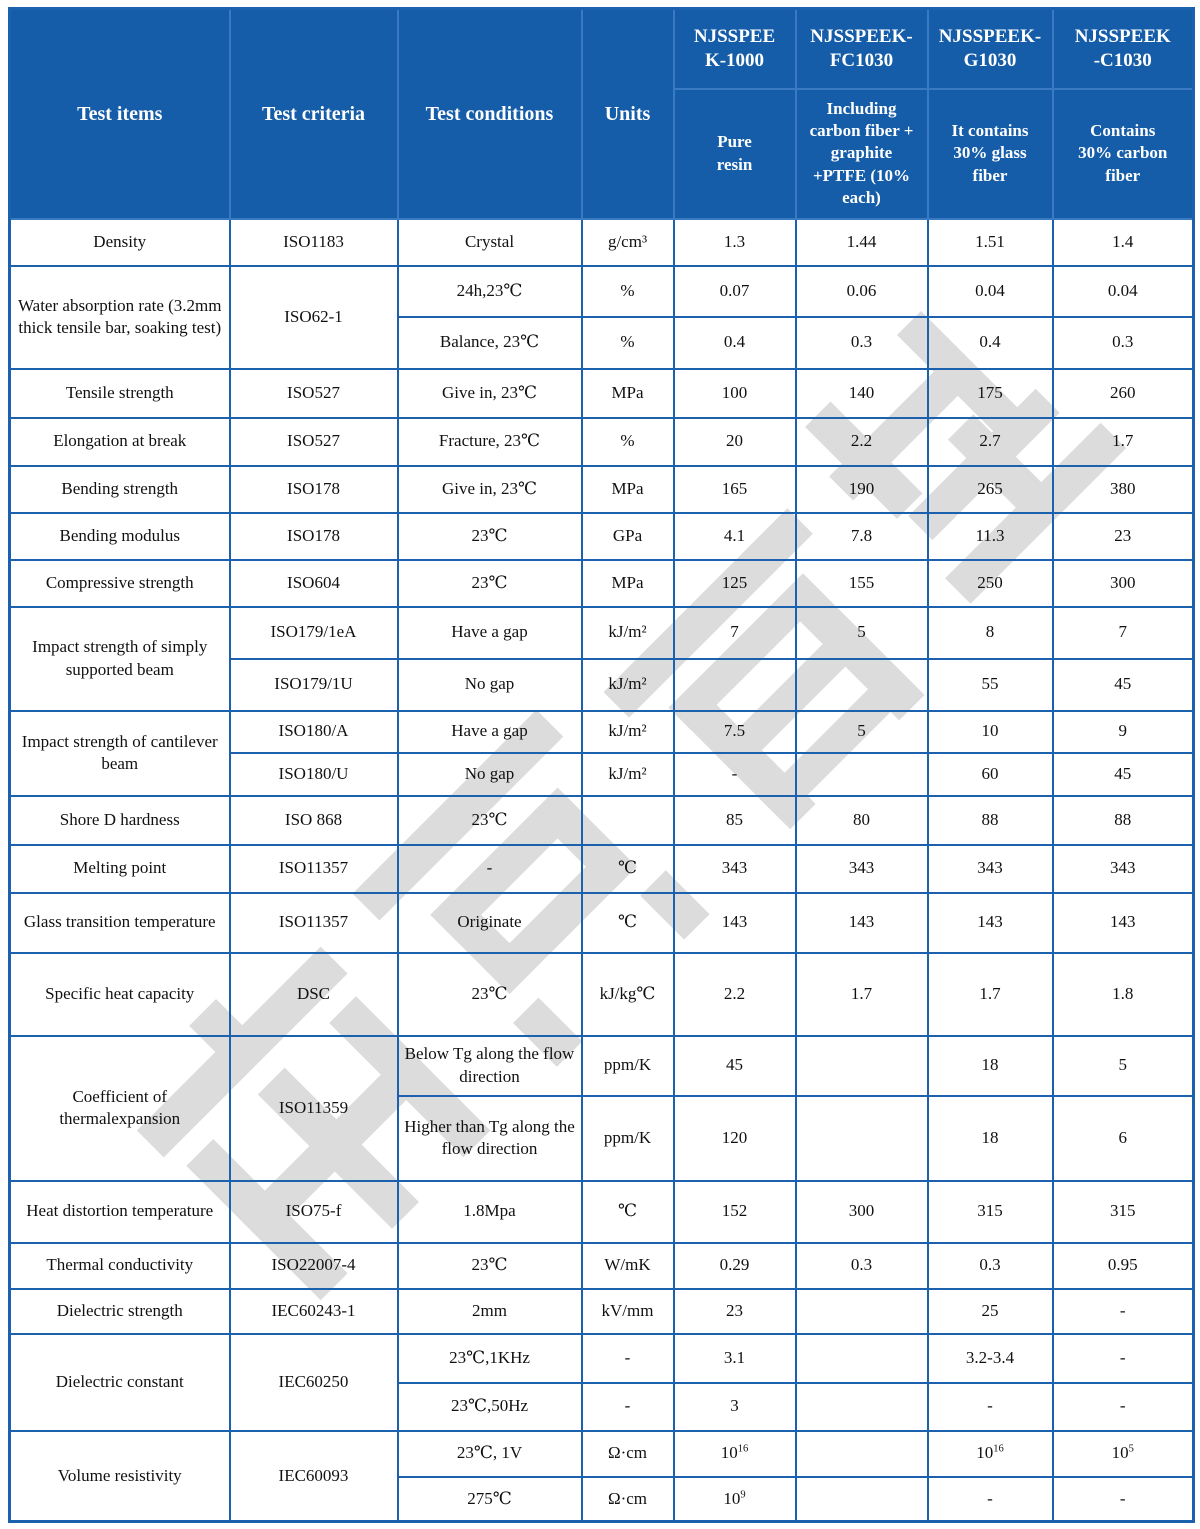 The width and height of the screenshot is (1200, 1529). I want to click on cell-test-item: Coefficient of thermalexpansion, so click(119, 1108).